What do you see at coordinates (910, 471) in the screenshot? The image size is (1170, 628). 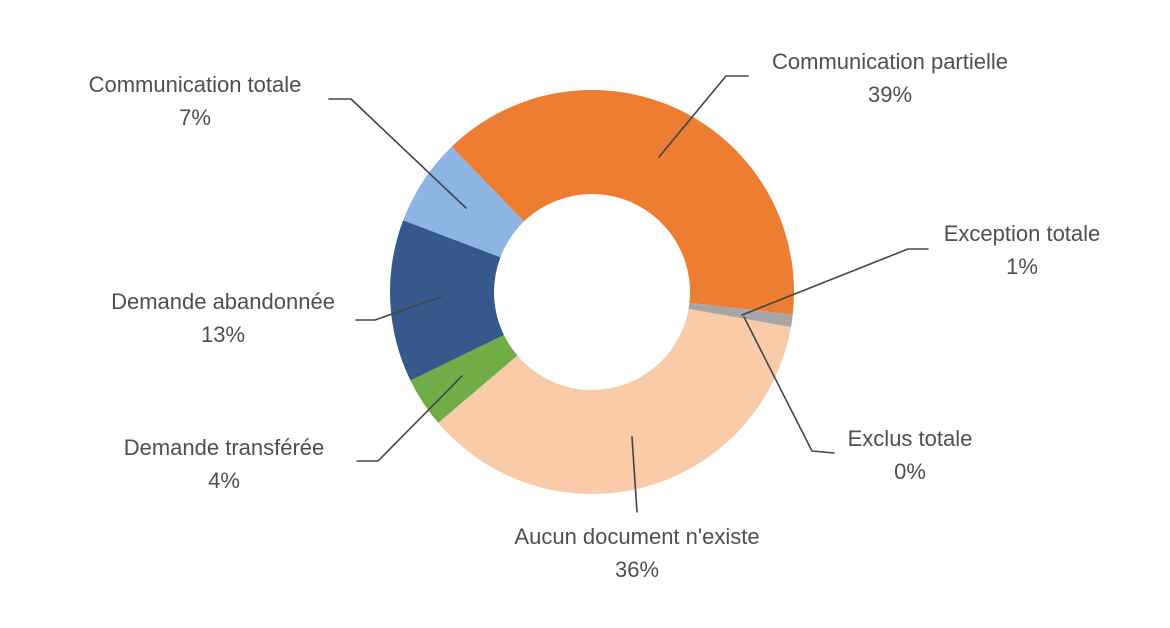 I see `label-pct: 0%` at bounding box center [910, 471].